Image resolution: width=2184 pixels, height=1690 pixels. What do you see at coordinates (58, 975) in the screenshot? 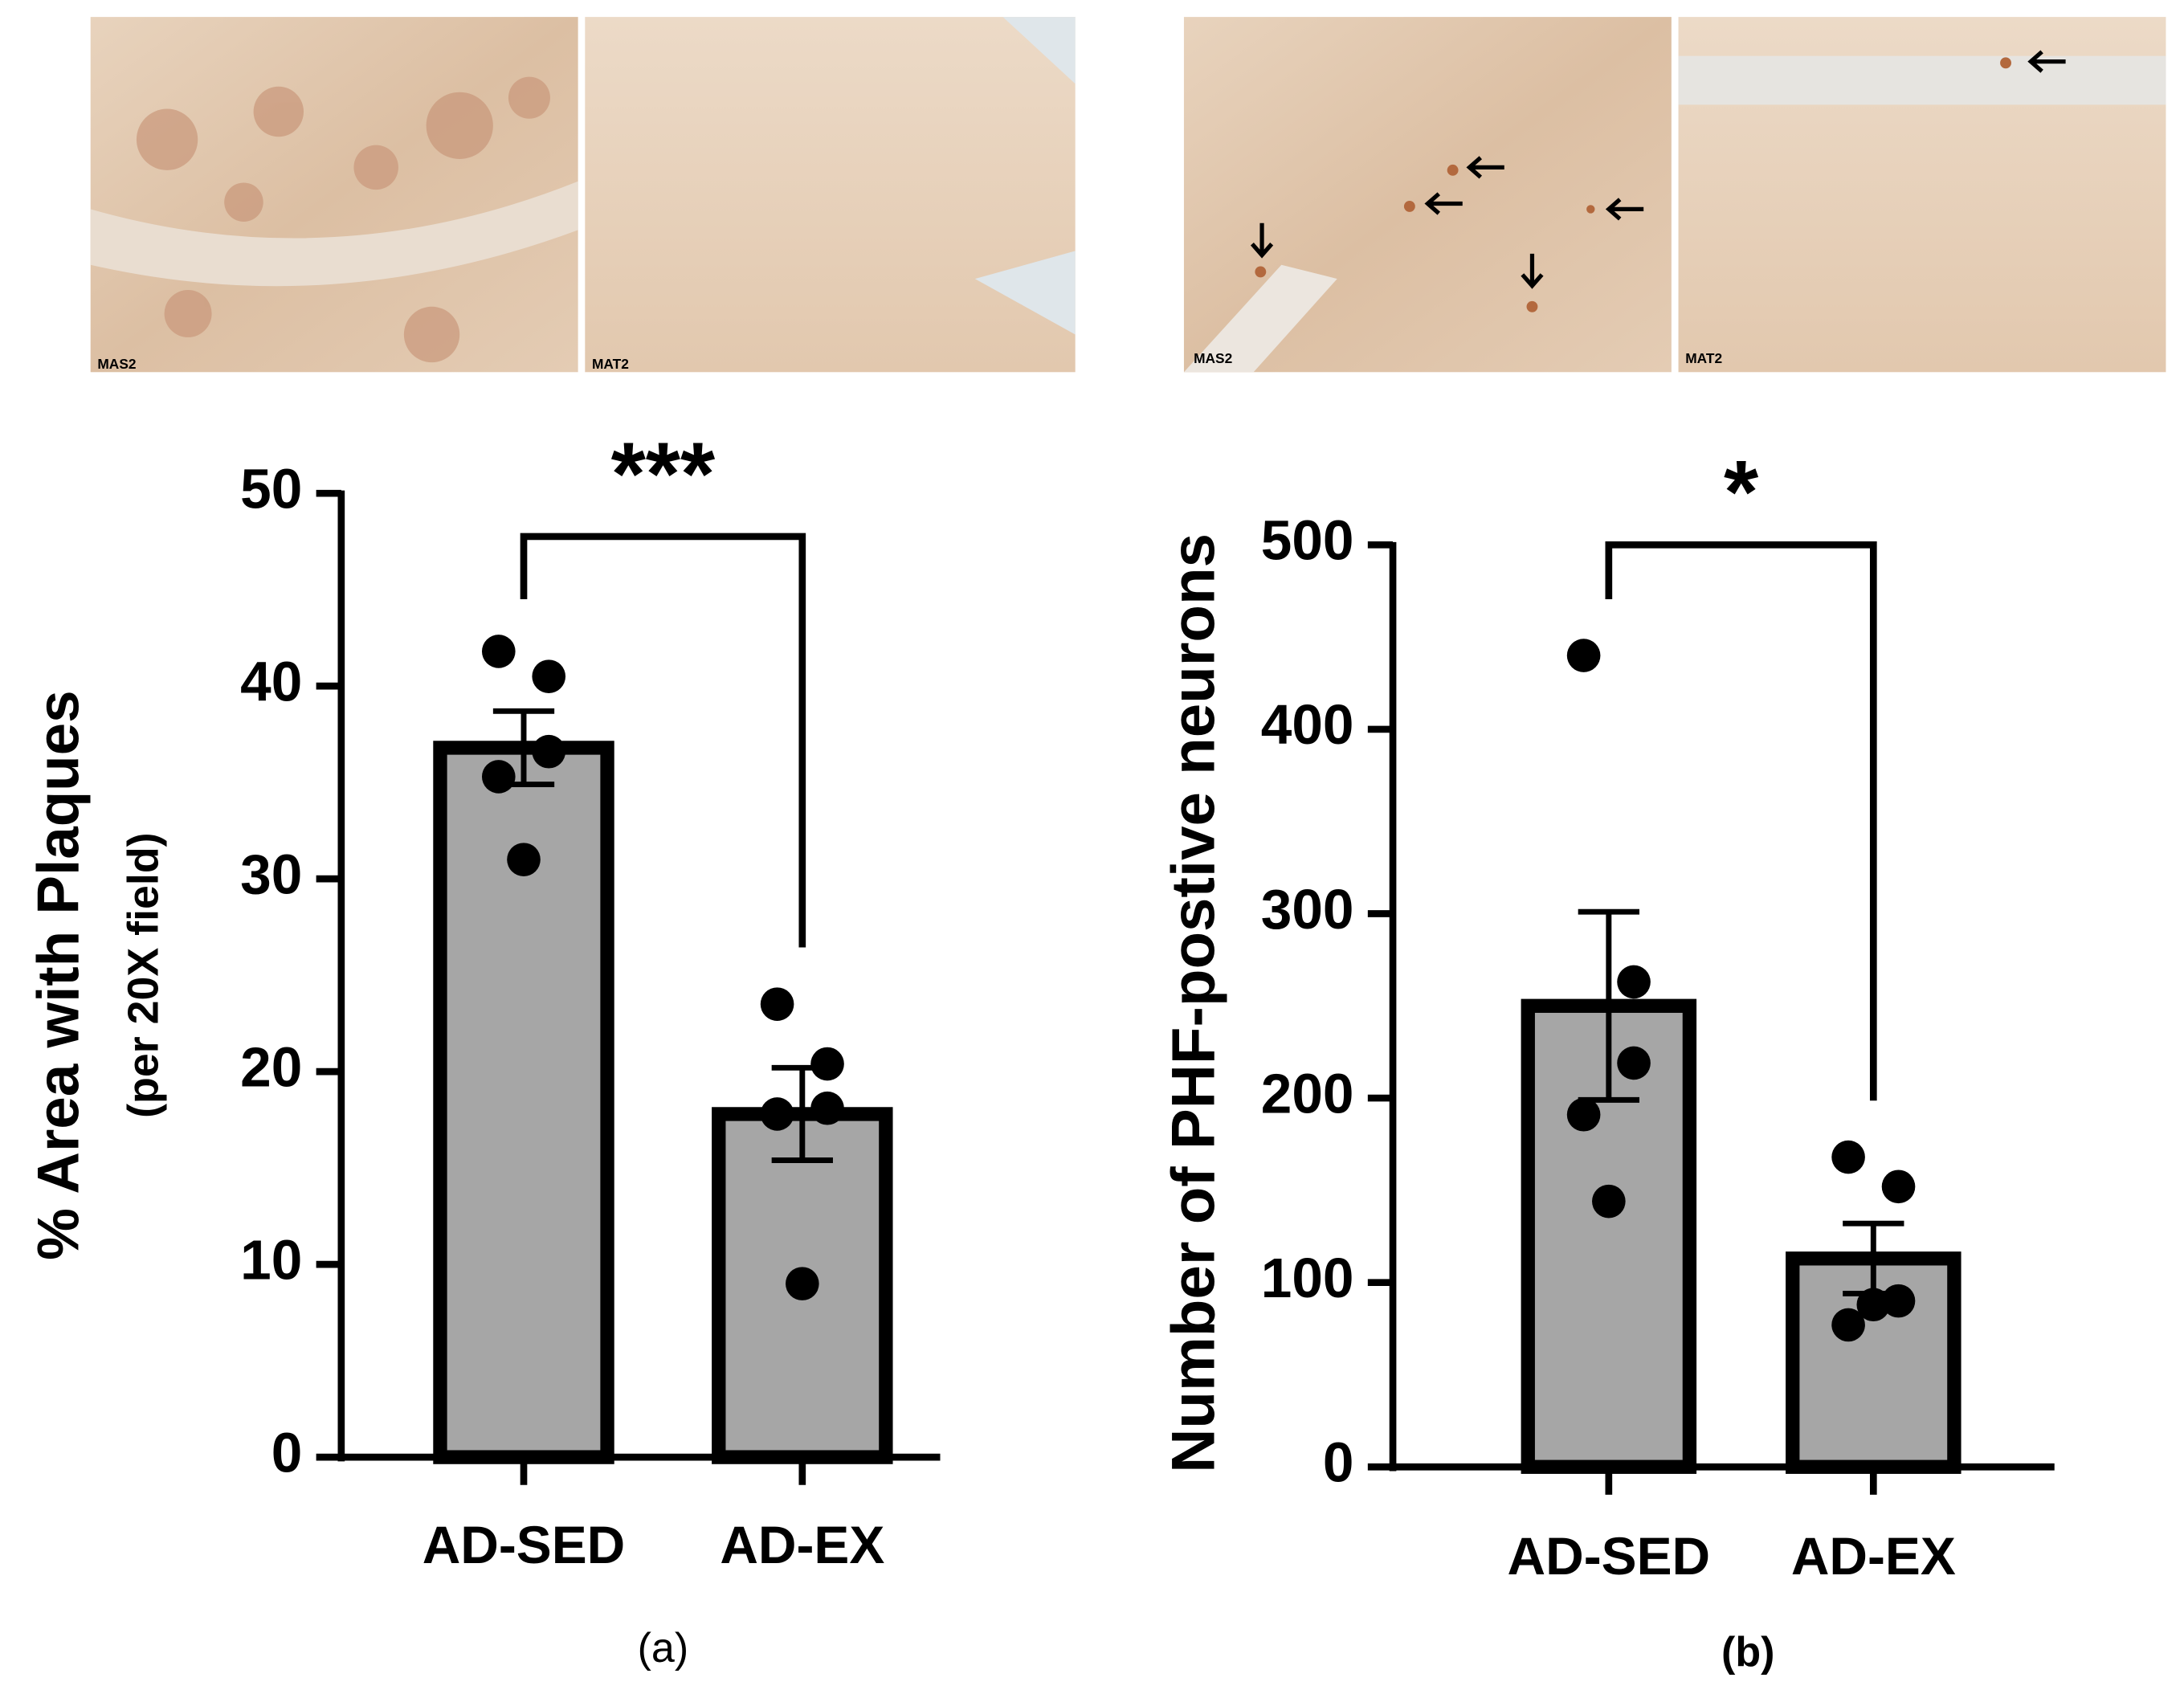
I see `y-axis-label: % Area with Plaques` at bounding box center [58, 975].